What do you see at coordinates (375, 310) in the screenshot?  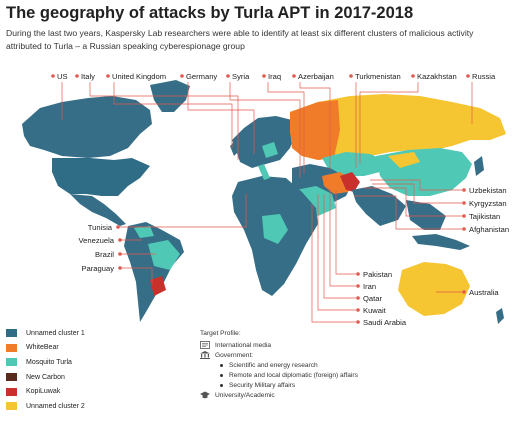 I see `label-kuwait: Kuwait` at bounding box center [375, 310].